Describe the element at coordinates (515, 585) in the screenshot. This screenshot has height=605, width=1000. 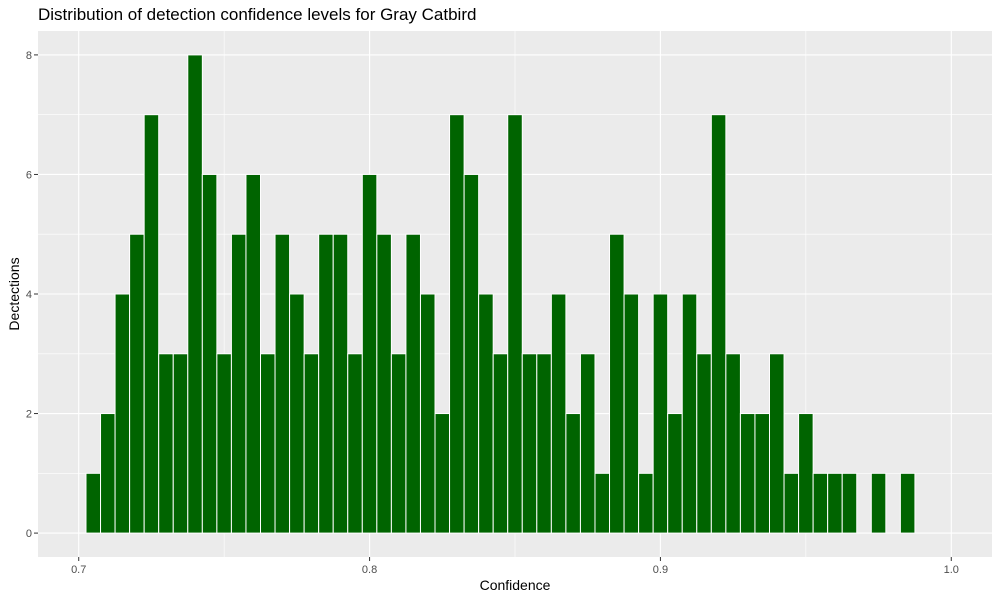
I see `x-axis-title: Confidence` at that location.